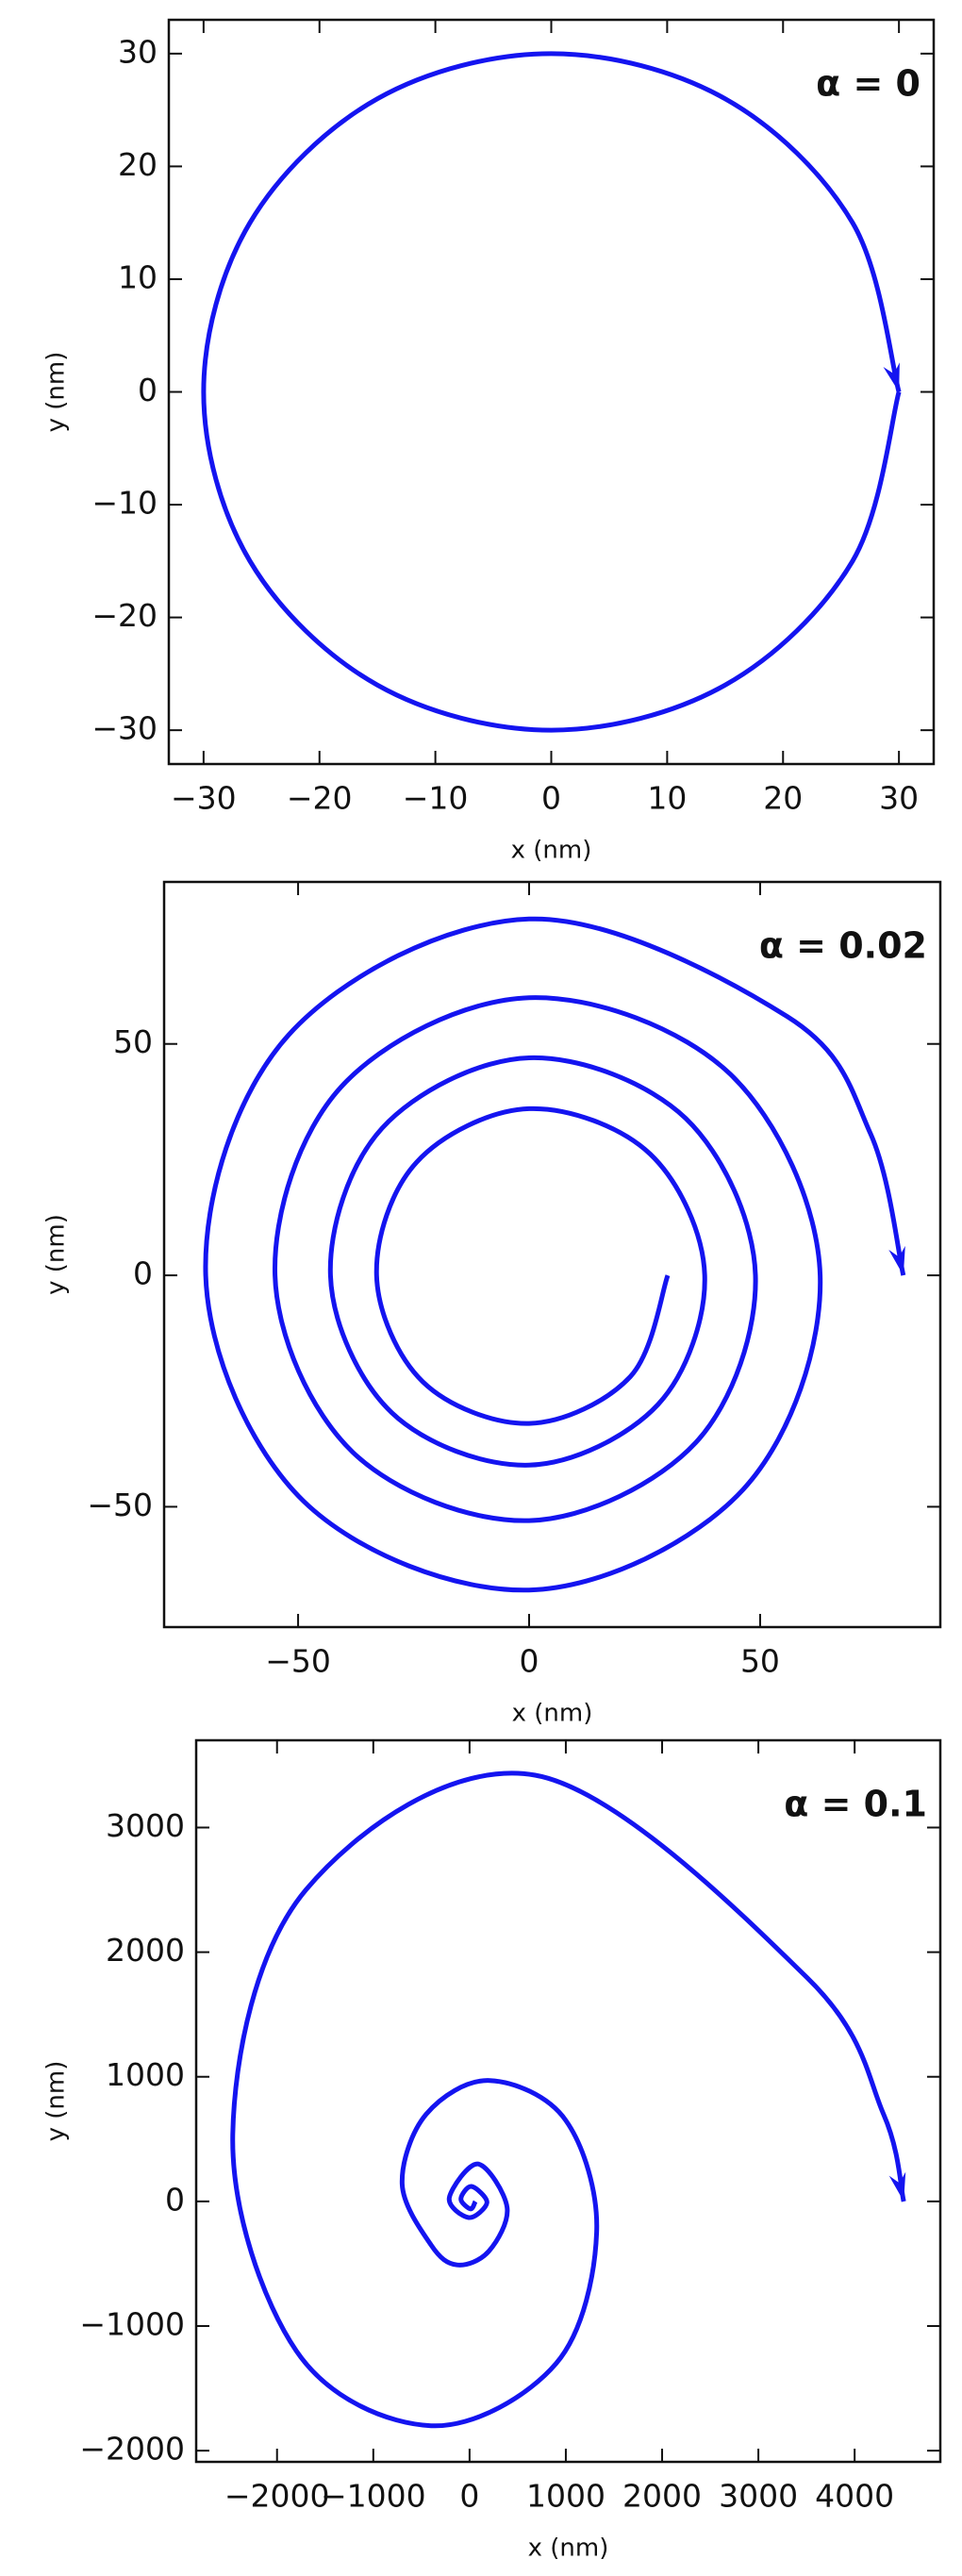  I want to click on x-tick-label: 3000, so click(758, 2497).